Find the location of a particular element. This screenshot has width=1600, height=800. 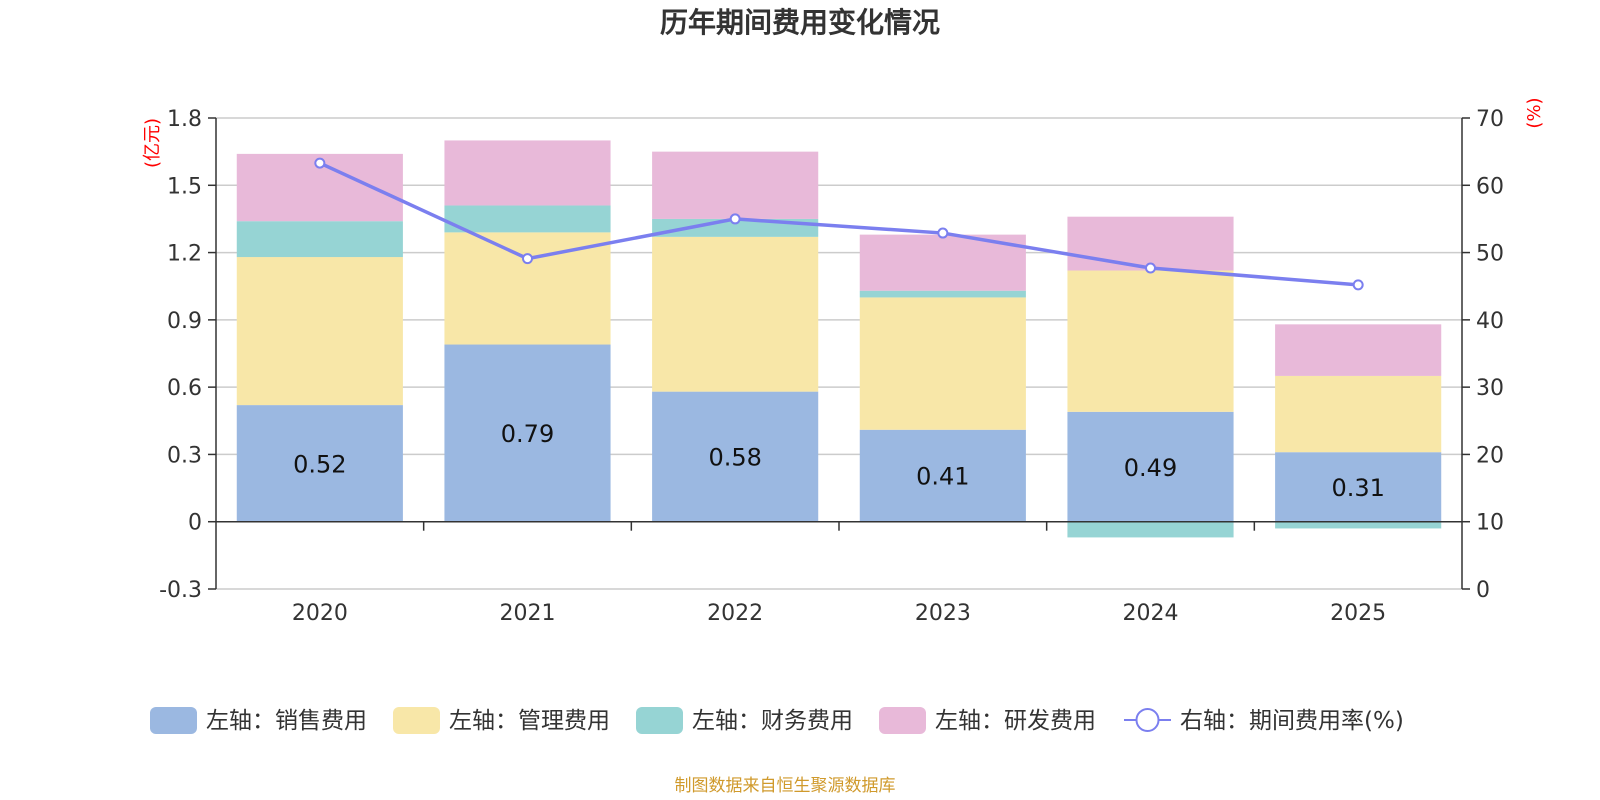

bar-value-label: 0.41 is located at coordinates (942, 477).